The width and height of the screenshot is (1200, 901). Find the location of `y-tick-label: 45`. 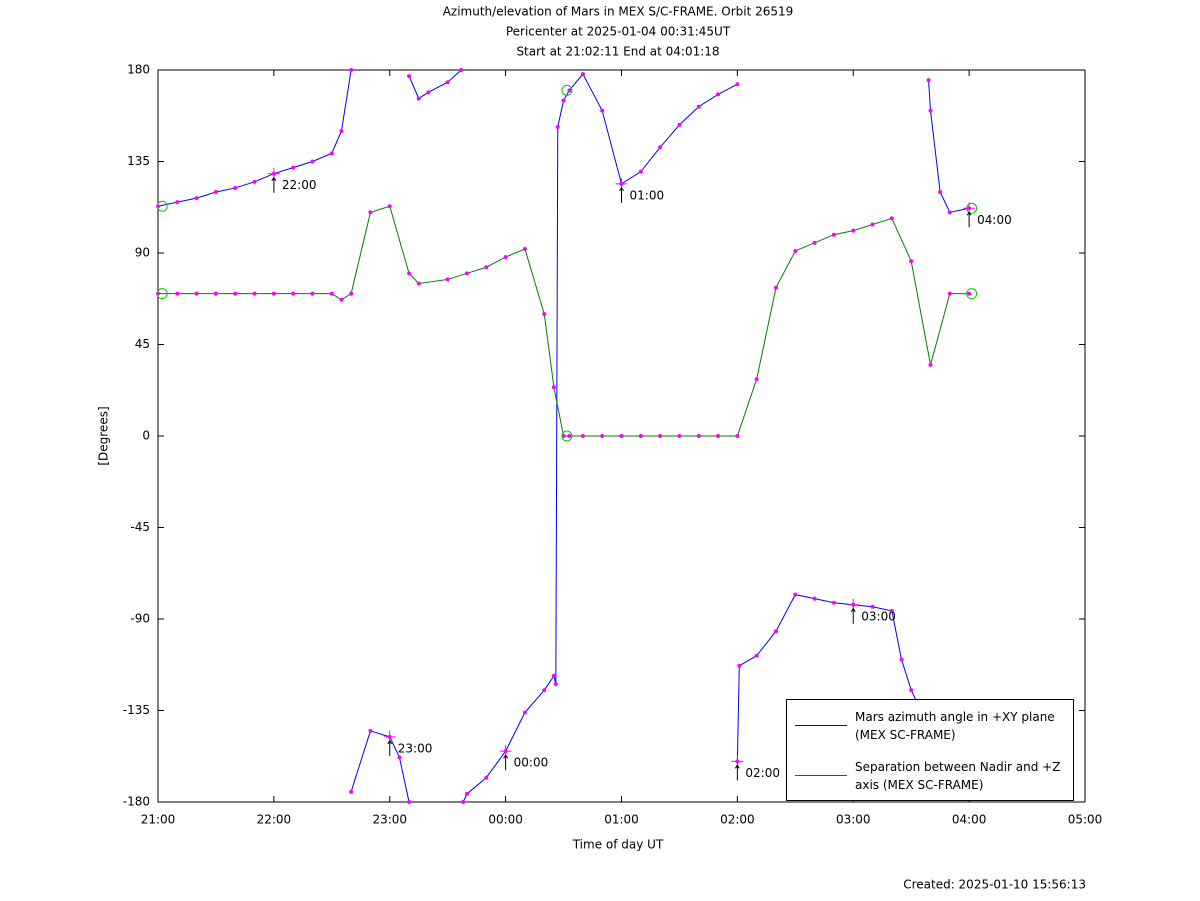

y-tick-label: 45 is located at coordinates (142, 344).